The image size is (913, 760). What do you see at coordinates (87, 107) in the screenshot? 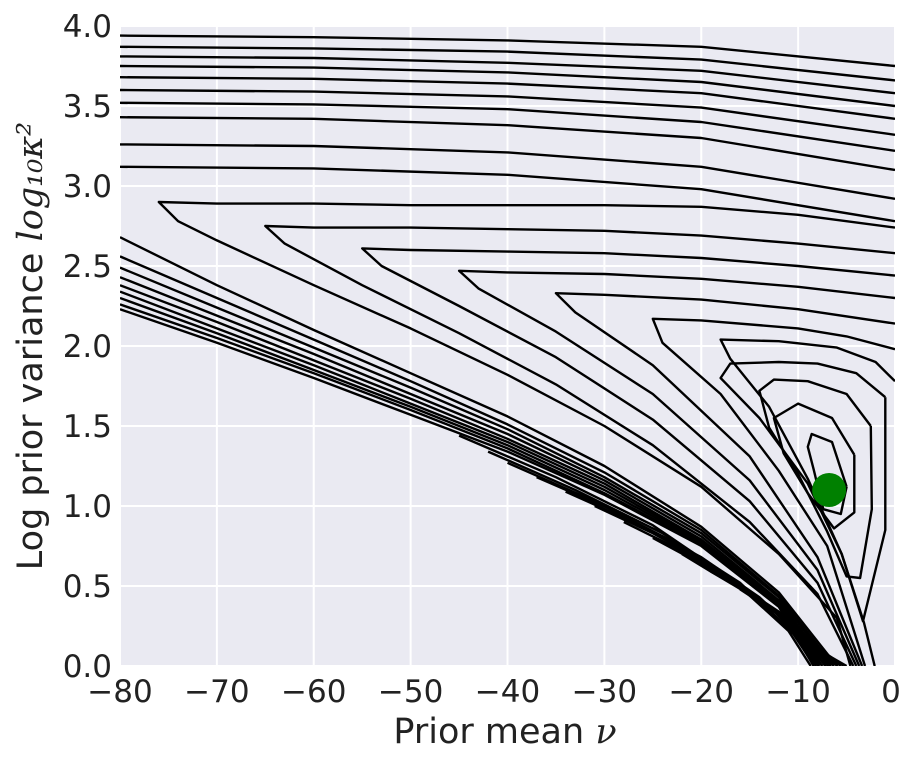
I see `y-tick-label: 3.5` at bounding box center [87, 107].